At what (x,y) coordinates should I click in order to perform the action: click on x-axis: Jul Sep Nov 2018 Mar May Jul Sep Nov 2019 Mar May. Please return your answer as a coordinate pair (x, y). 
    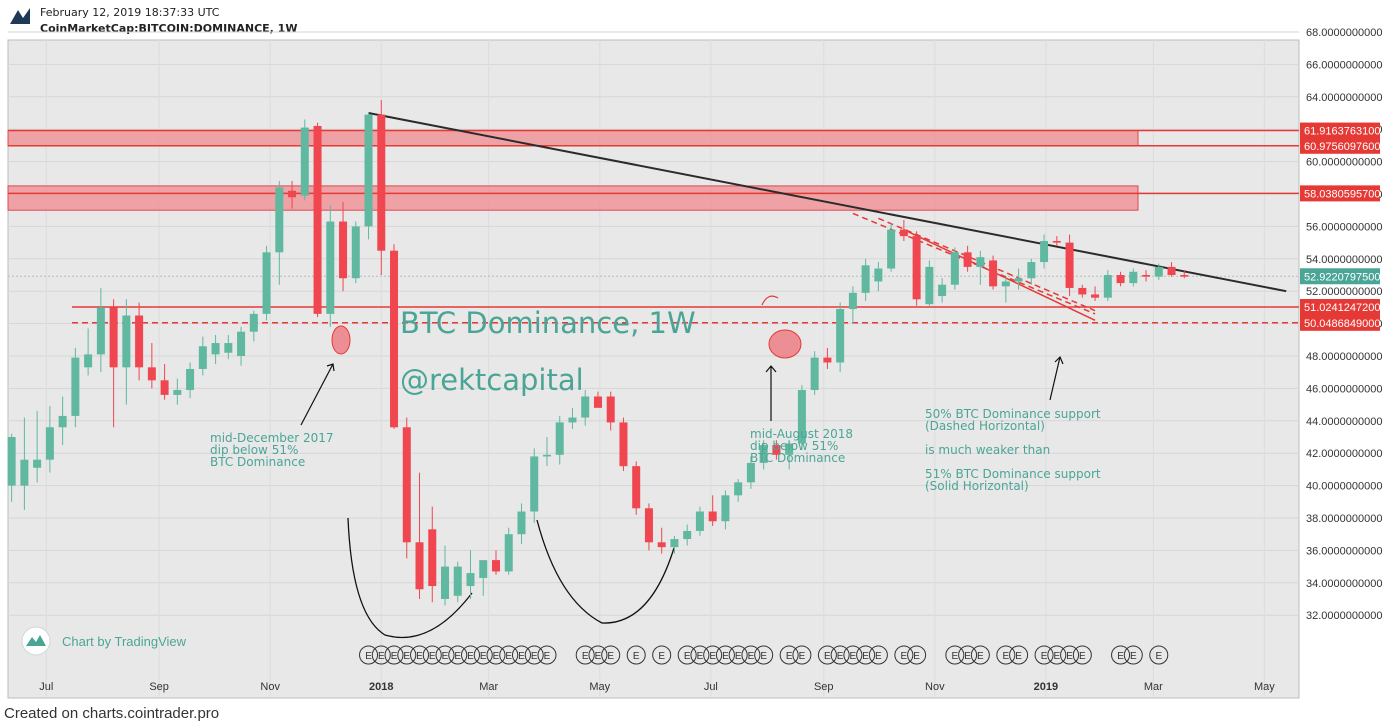
    Looking at the image, I should click on (657, 687).